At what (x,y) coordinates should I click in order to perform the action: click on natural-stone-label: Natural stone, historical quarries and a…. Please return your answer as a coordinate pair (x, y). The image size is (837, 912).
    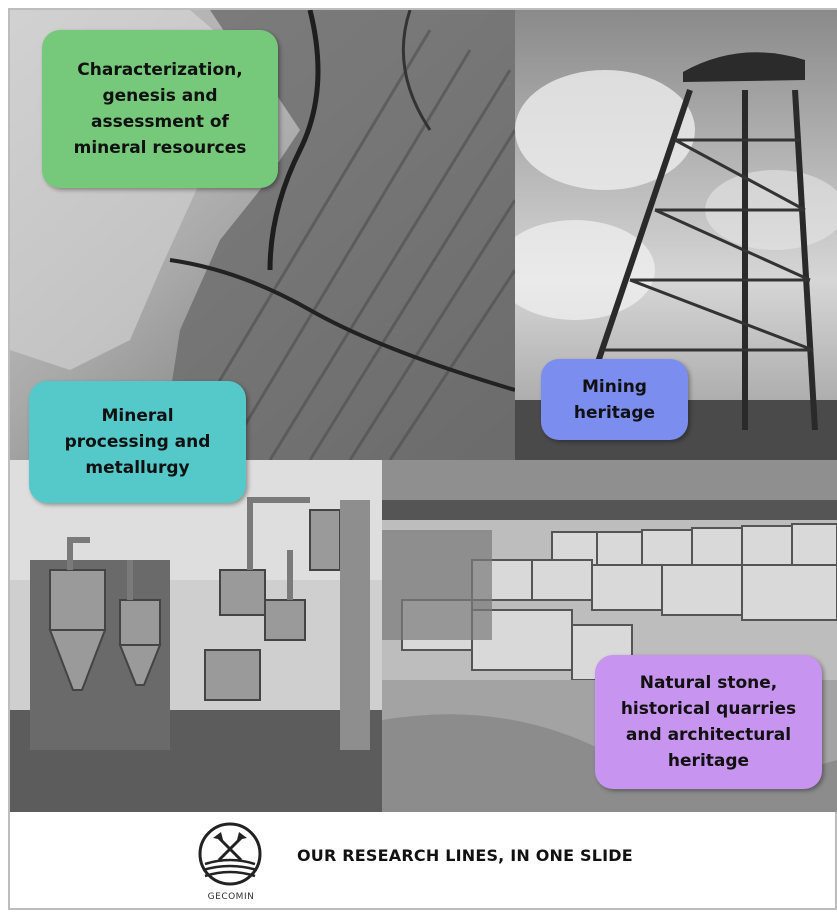
    Looking at the image, I should click on (708, 722).